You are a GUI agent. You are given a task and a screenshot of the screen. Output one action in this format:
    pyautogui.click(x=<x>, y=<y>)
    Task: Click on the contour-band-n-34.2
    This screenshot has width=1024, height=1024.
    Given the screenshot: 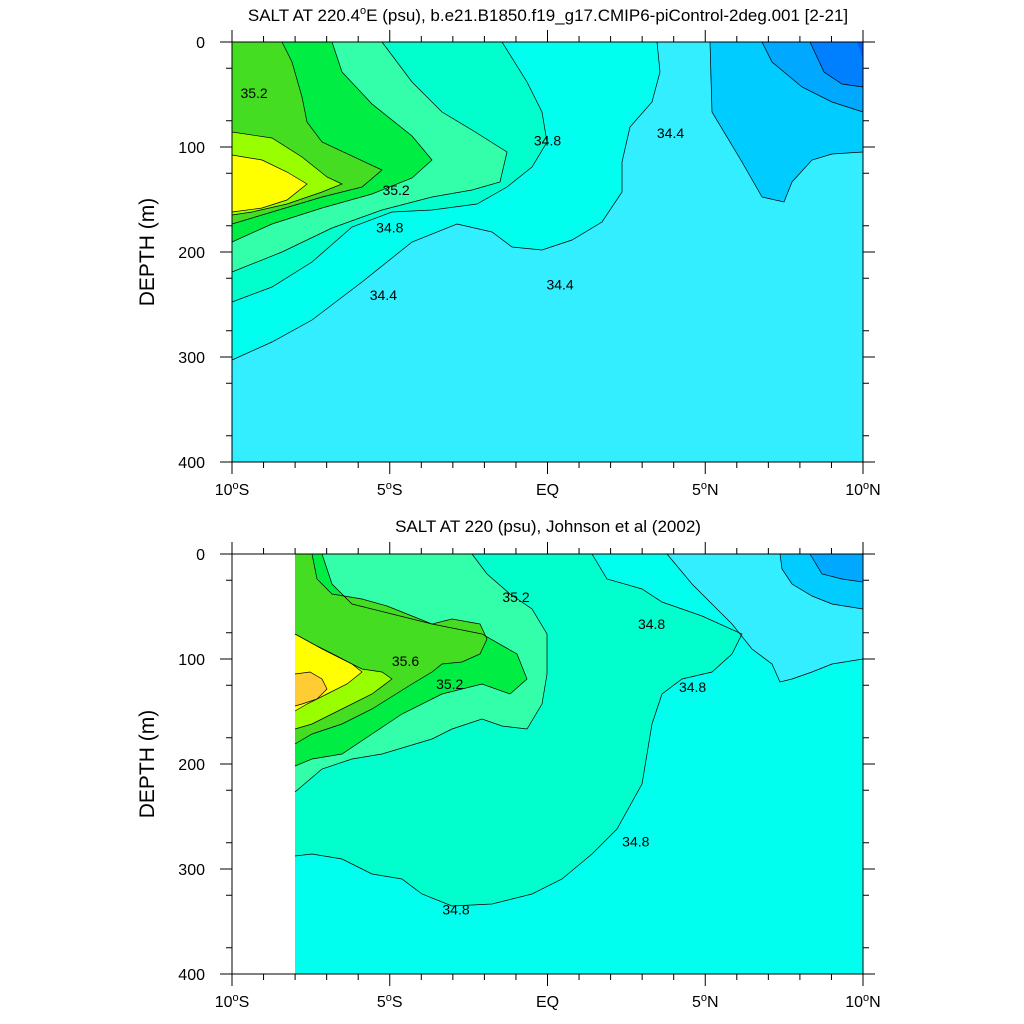 What is the action you would take?
    pyautogui.click(x=836, y=568)
    